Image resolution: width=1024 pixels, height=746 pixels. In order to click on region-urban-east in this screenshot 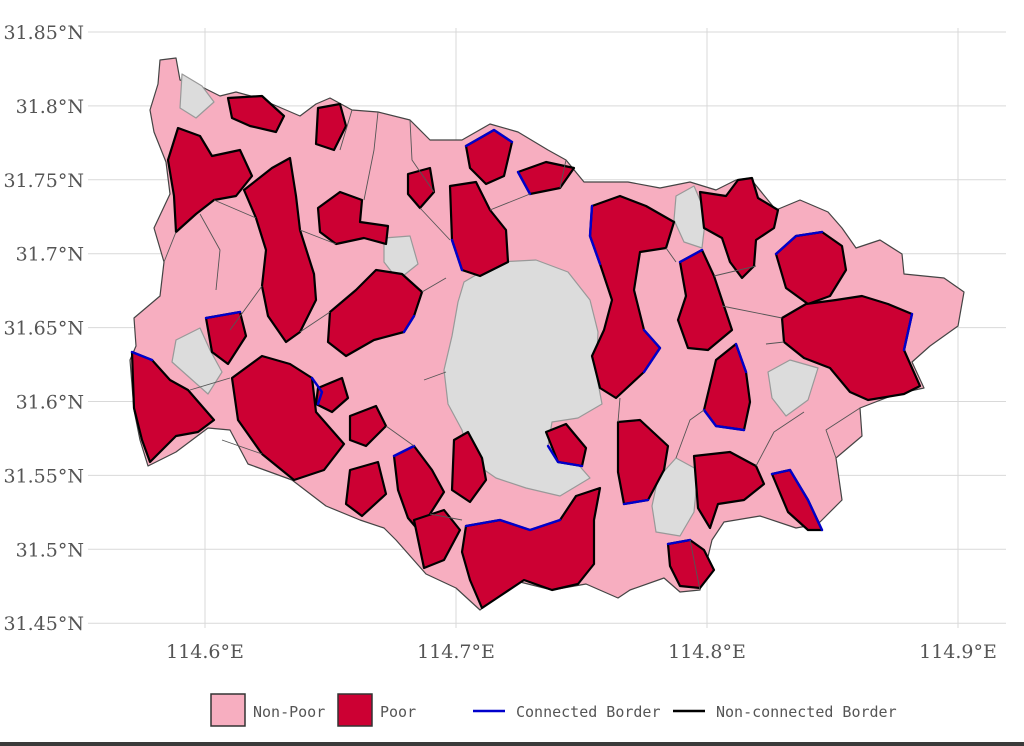, I will do `click(793, 388)`.